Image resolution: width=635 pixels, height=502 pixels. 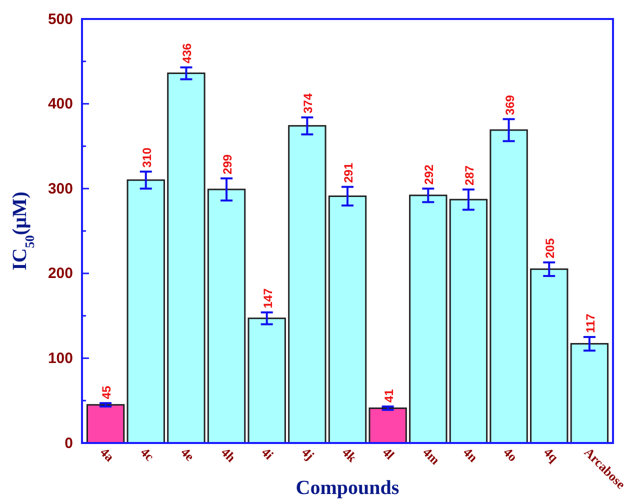 I want to click on x-tick-label: 4k, so click(x=349, y=455).